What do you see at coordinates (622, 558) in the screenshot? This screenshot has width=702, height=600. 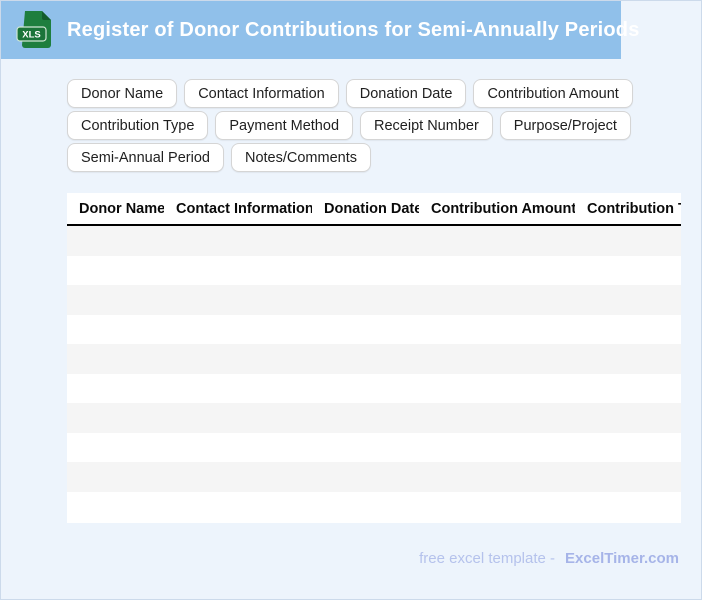 I see `footer-brand-link: ExcelTimer.com` at bounding box center [622, 558].